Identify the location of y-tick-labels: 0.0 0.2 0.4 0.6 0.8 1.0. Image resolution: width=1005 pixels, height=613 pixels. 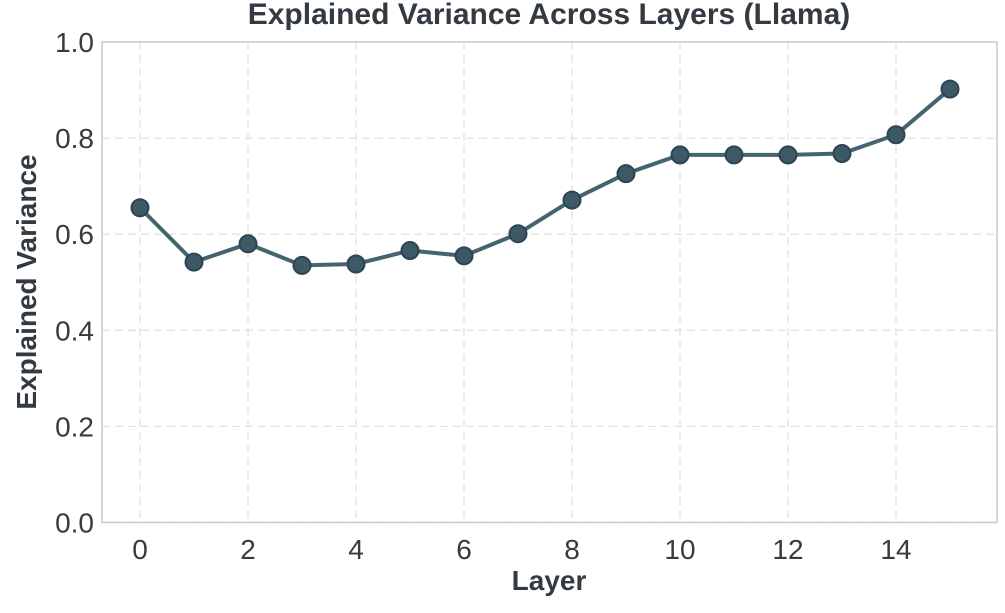
(74, 283).